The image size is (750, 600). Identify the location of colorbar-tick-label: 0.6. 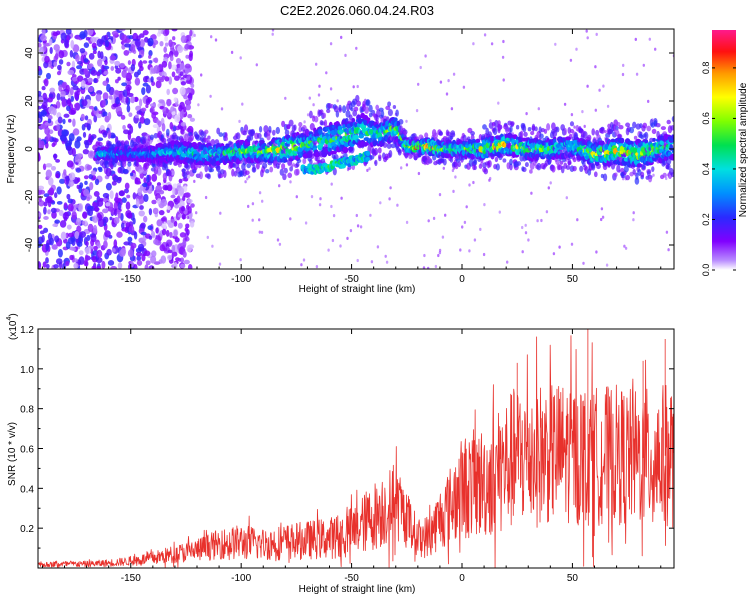
(706, 118).